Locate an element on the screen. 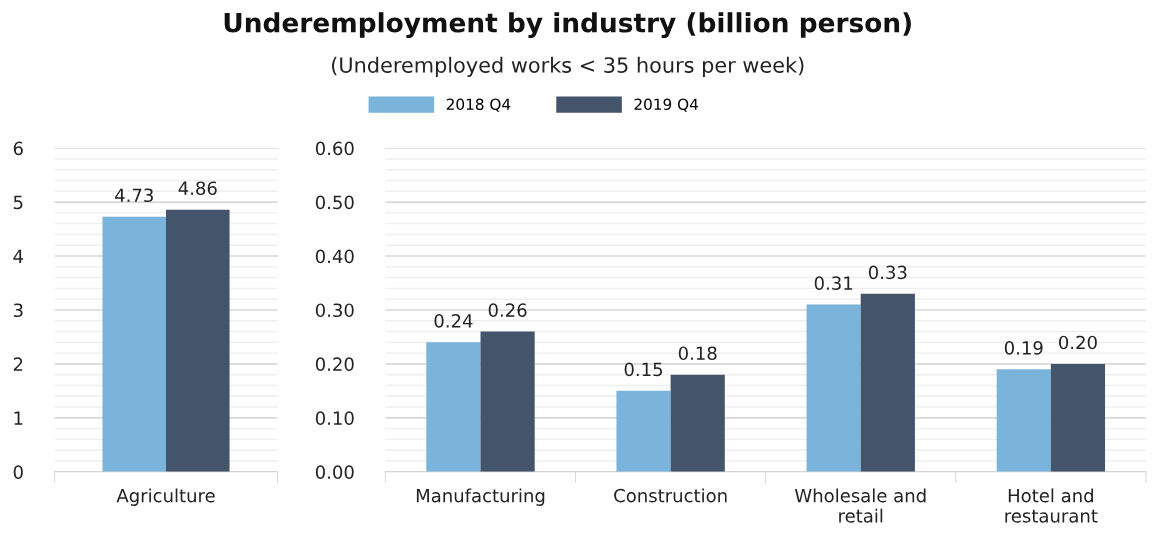  data-label: 4.86 is located at coordinates (197, 188).